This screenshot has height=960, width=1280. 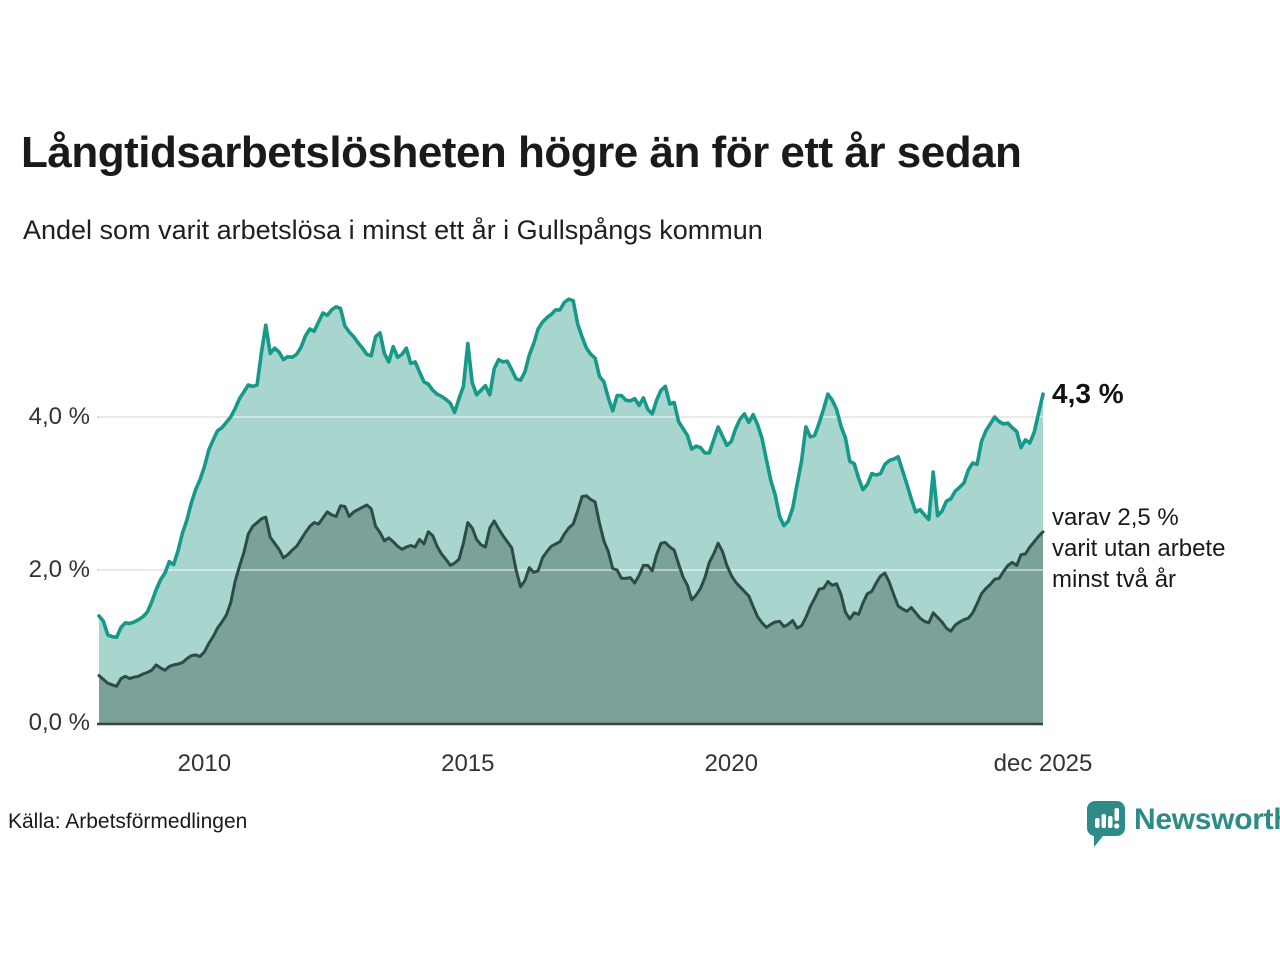 What do you see at coordinates (731, 763) in the screenshot?
I see `x-tick-label: 2020` at bounding box center [731, 763].